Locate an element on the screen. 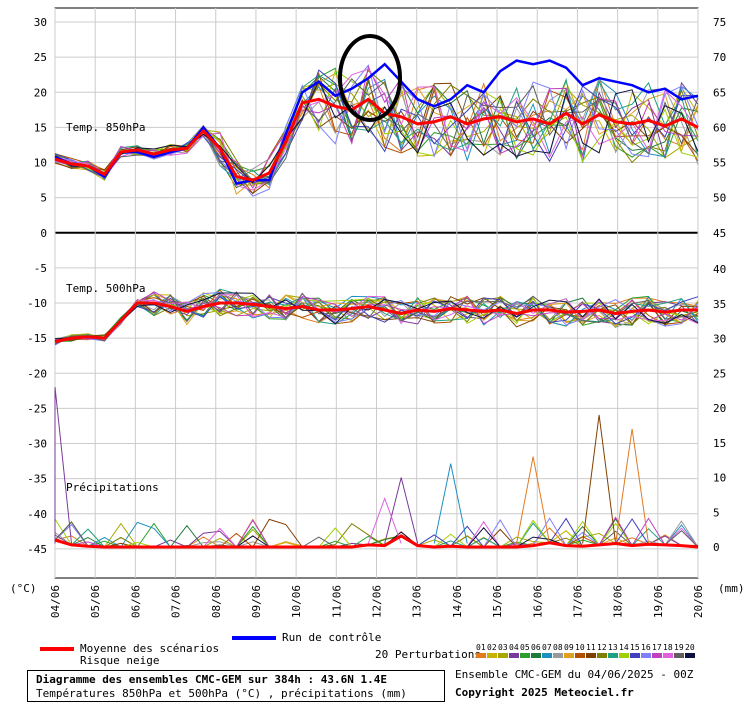 The height and width of the screenshot is (703, 746). legend-snow-label: Risque neige is located at coordinates (119, 660).